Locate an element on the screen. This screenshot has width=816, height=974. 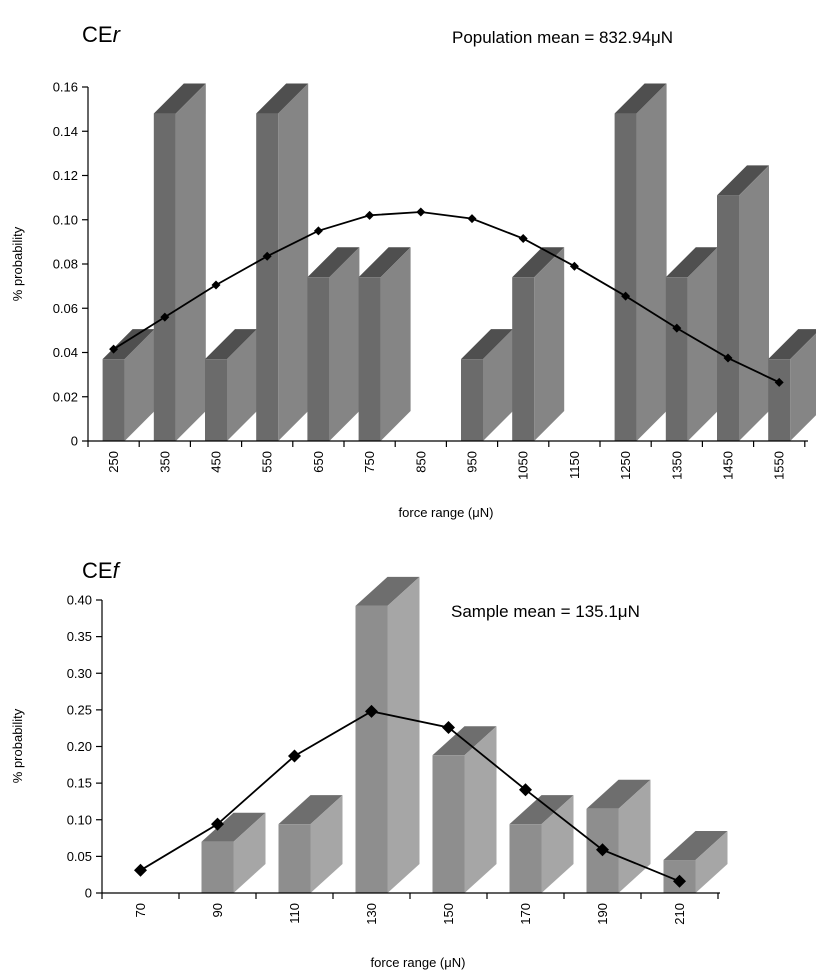
x-tick-label: 90 is located at coordinates (217, 910).